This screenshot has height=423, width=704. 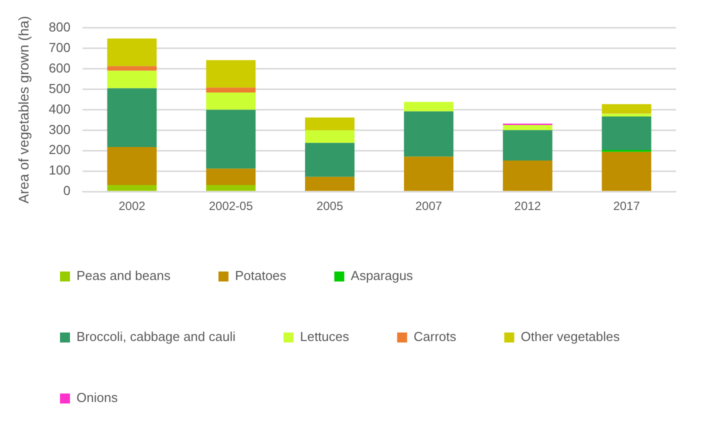 What do you see at coordinates (59, 88) in the screenshot?
I see `y-tick-label: 500` at bounding box center [59, 88].